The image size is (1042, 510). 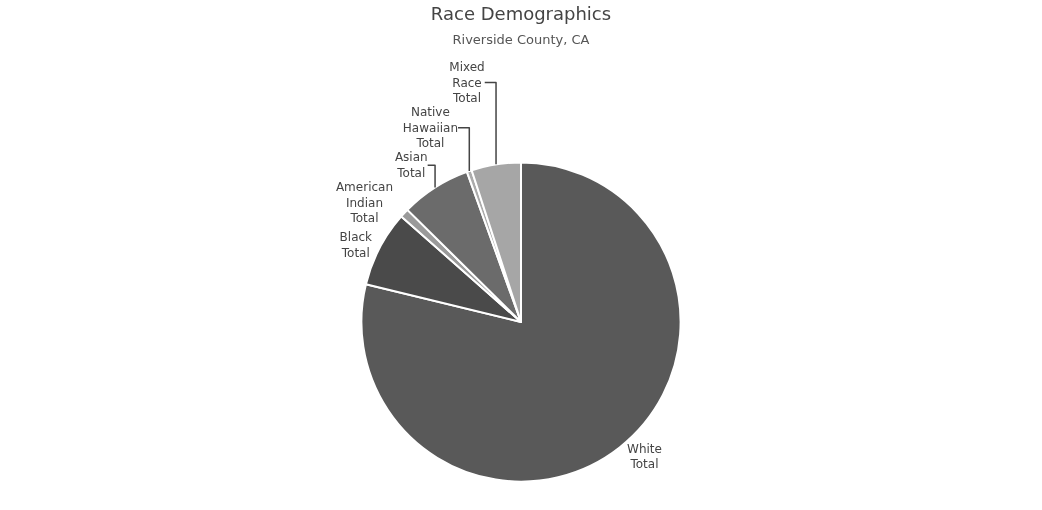 I want to click on slice-label: White Total, so click(x=644, y=456).